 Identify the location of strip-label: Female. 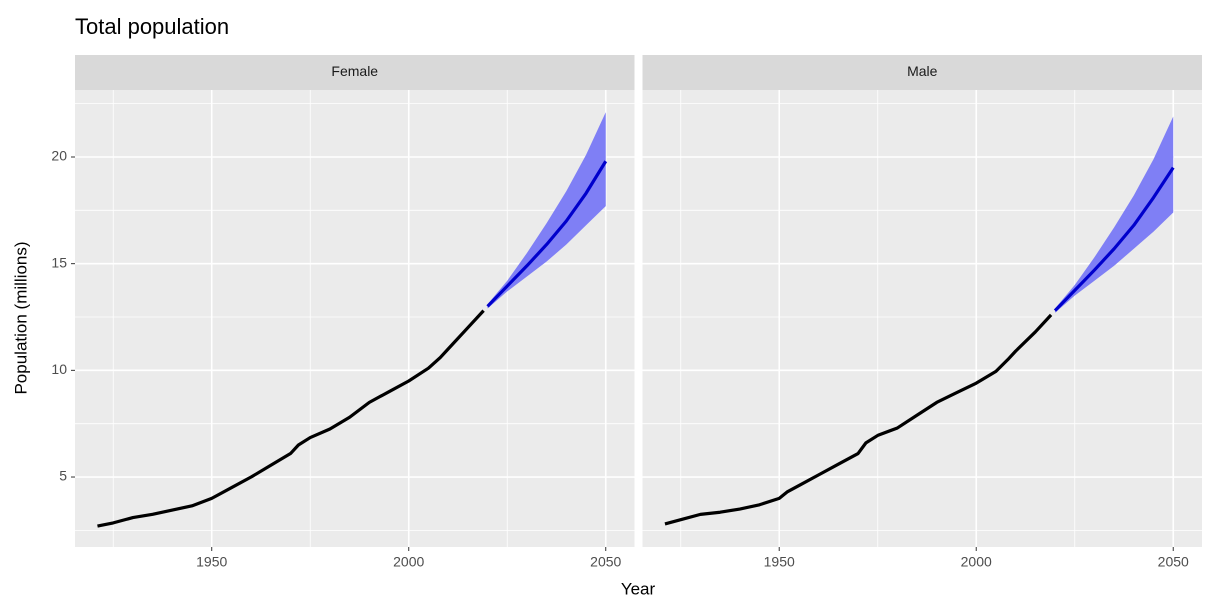
(354, 71).